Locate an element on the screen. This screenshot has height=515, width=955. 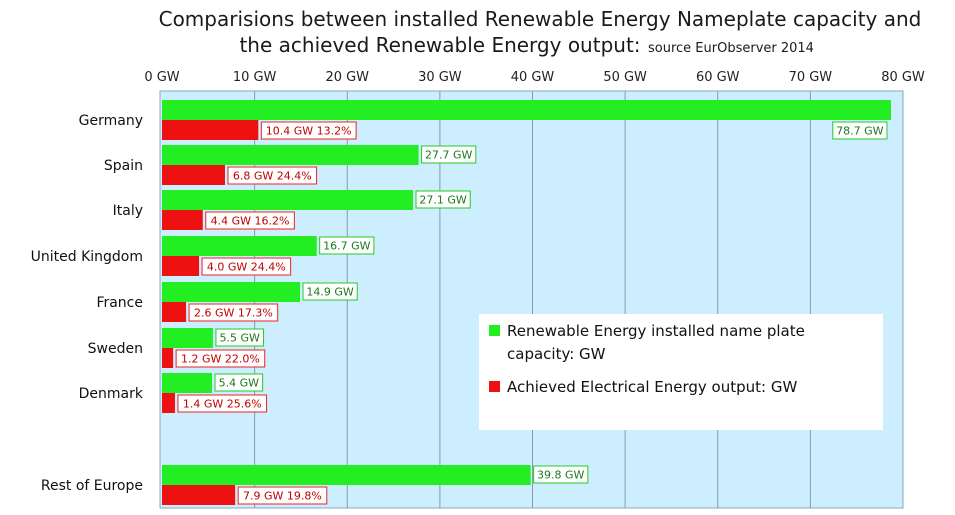
installed-data-label: 78.7 GW is located at coordinates (860, 131).